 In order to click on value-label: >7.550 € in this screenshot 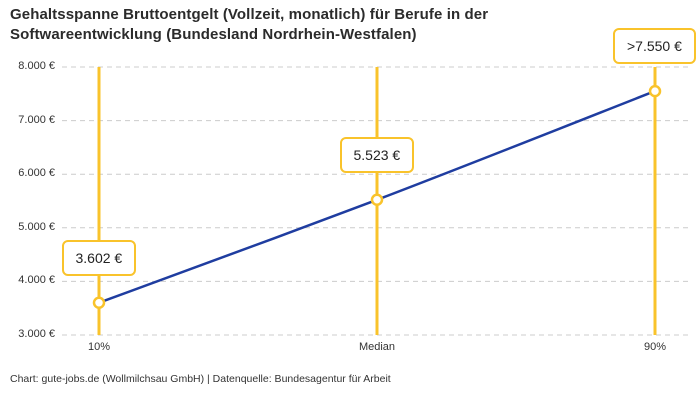, I will do `click(654, 46)`.